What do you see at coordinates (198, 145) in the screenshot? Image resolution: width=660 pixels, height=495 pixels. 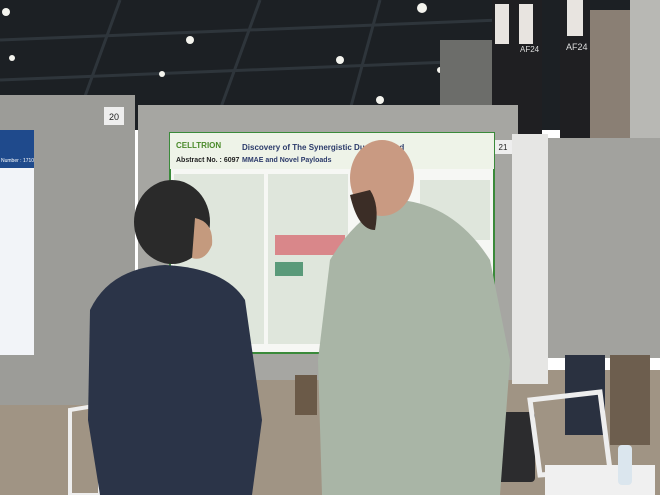 I see `poster-logo: CELLTRION` at bounding box center [198, 145].